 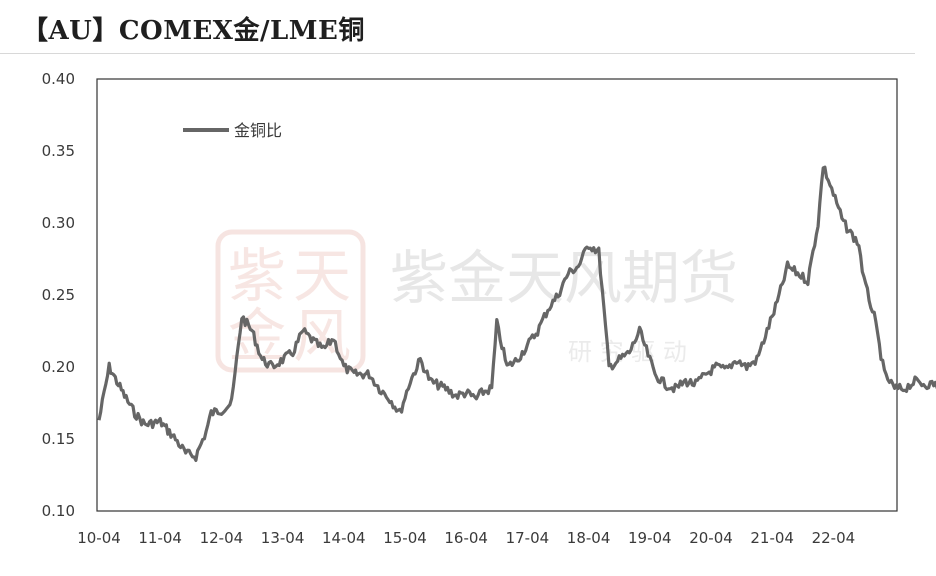 I want to click on x-tick-label: 12-04, so click(x=222, y=538).